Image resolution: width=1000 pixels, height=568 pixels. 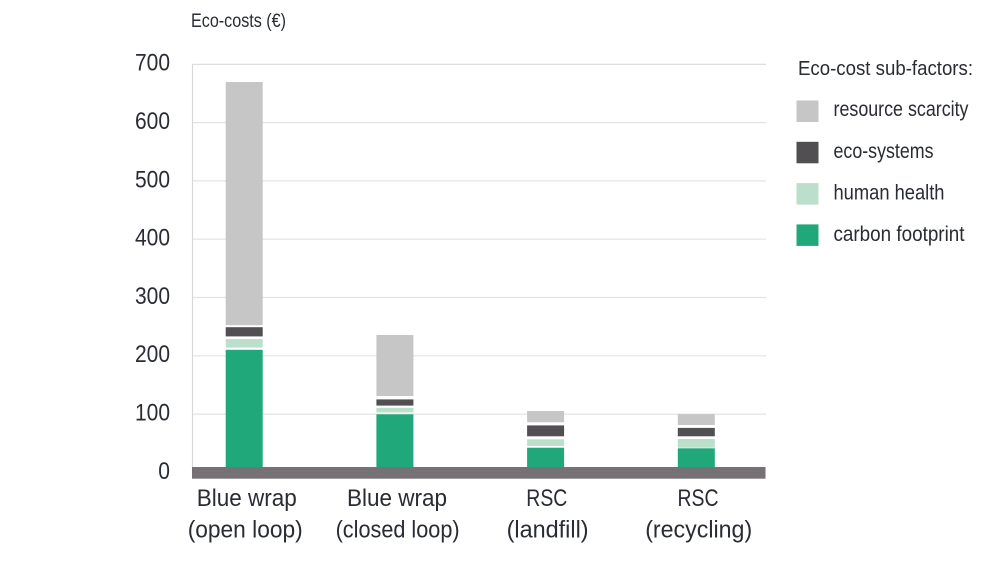 I want to click on svg-text: 300, so click(x=152, y=296).